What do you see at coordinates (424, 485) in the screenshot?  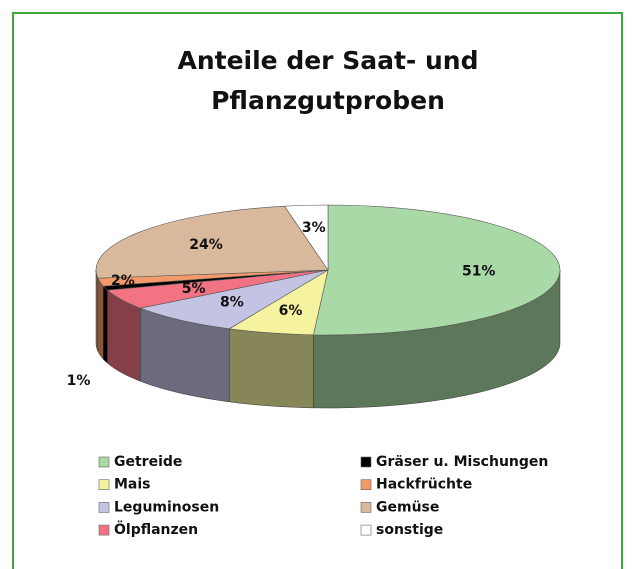 I see `legend-label: Hackfrüchte` at bounding box center [424, 485].